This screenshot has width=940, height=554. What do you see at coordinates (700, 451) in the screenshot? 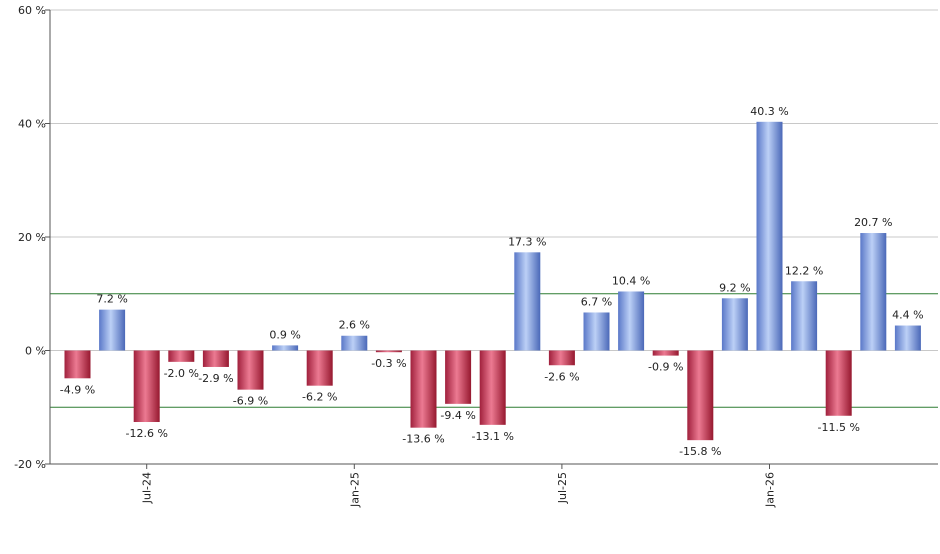
I see `data-label: -15.8 %` at bounding box center [700, 451].